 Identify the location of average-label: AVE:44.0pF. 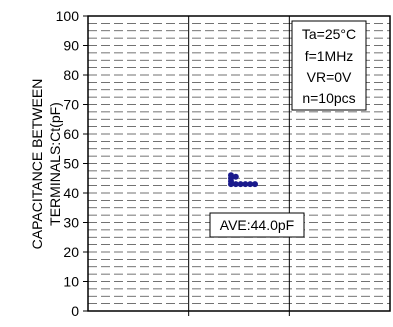
(257, 225).